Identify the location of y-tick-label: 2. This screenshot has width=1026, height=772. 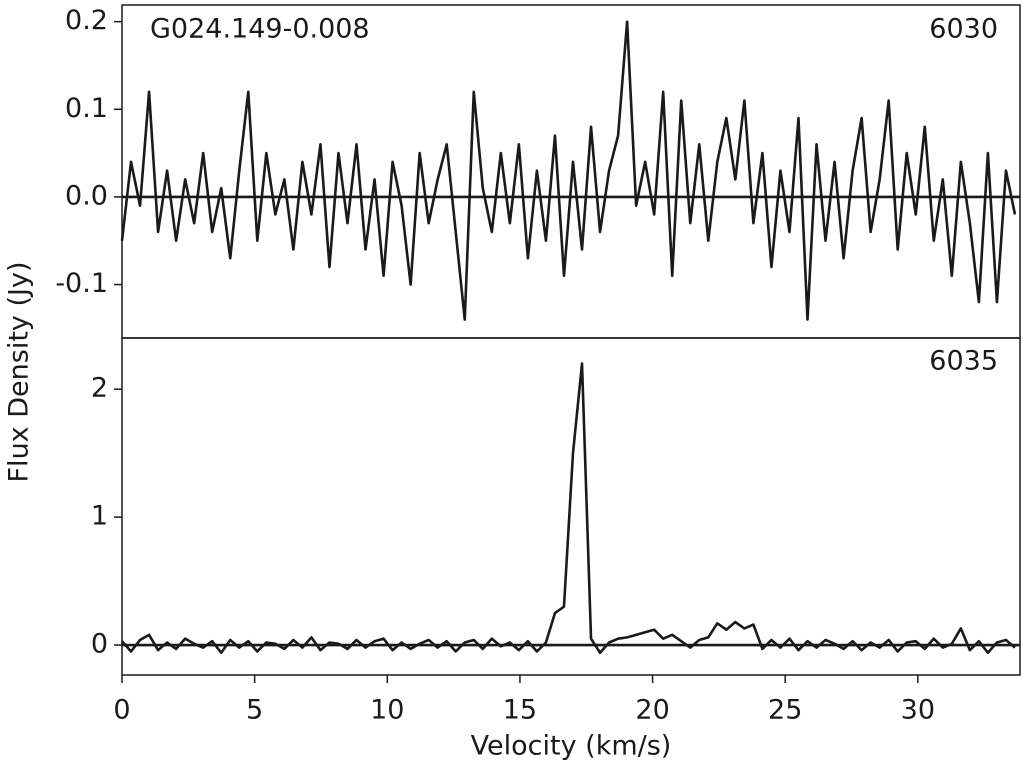
(99, 388).